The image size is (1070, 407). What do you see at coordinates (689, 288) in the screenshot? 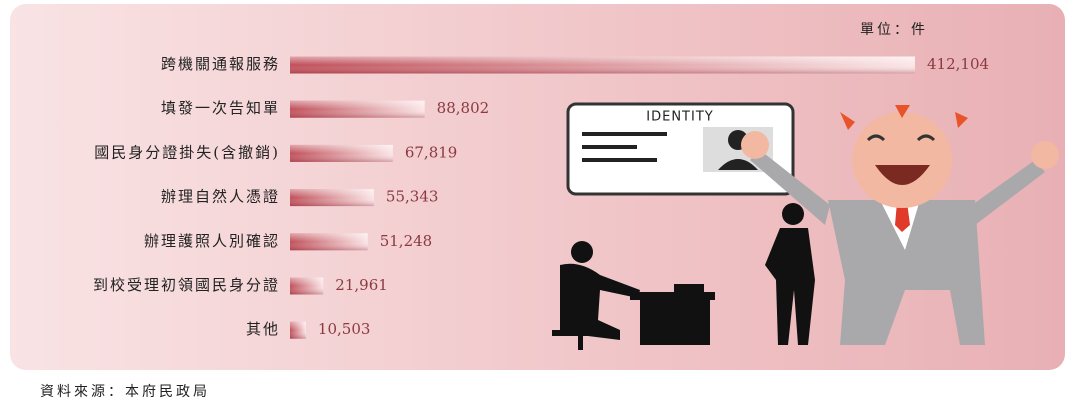
I see `desk-sign` at bounding box center [689, 288].